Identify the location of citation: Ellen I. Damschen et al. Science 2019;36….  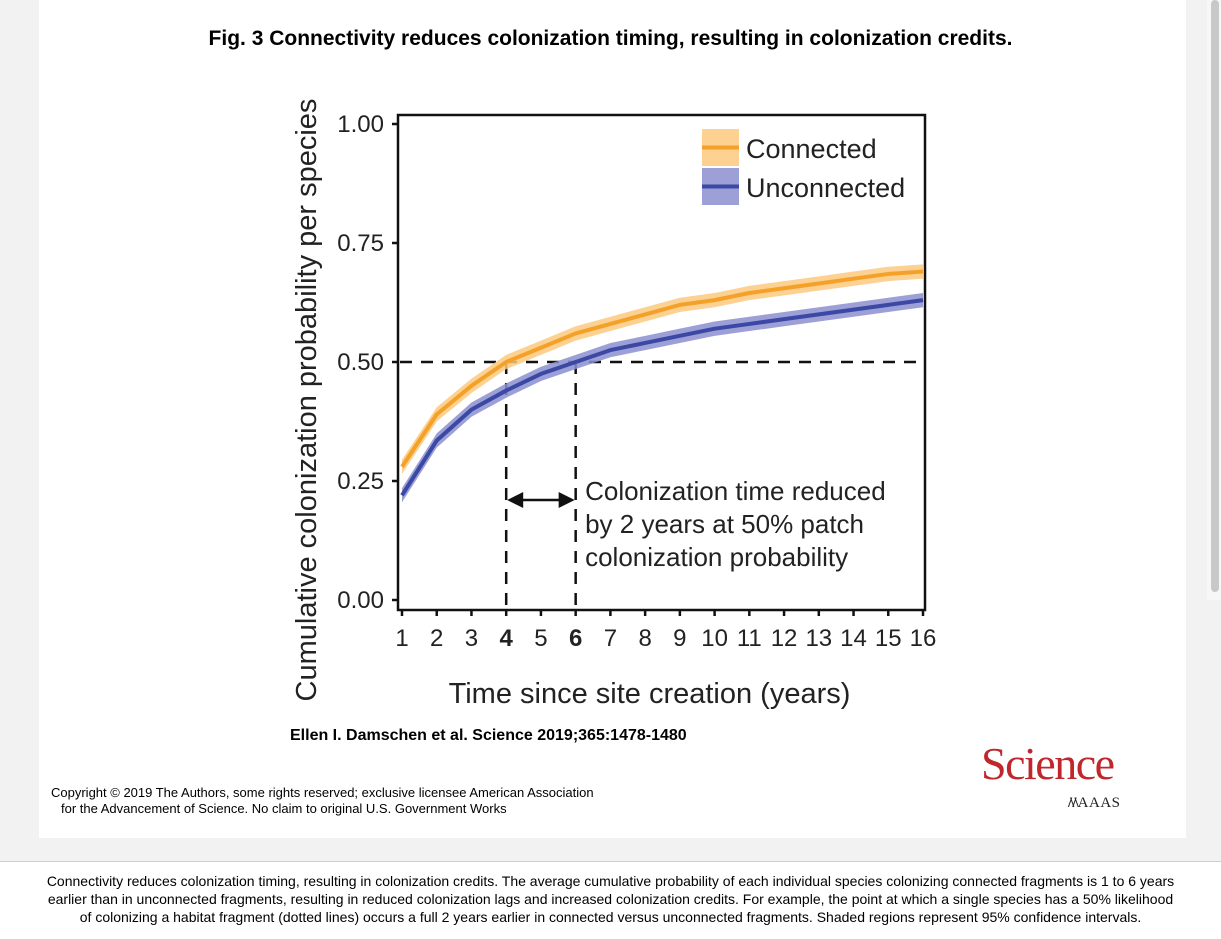
(488, 735).